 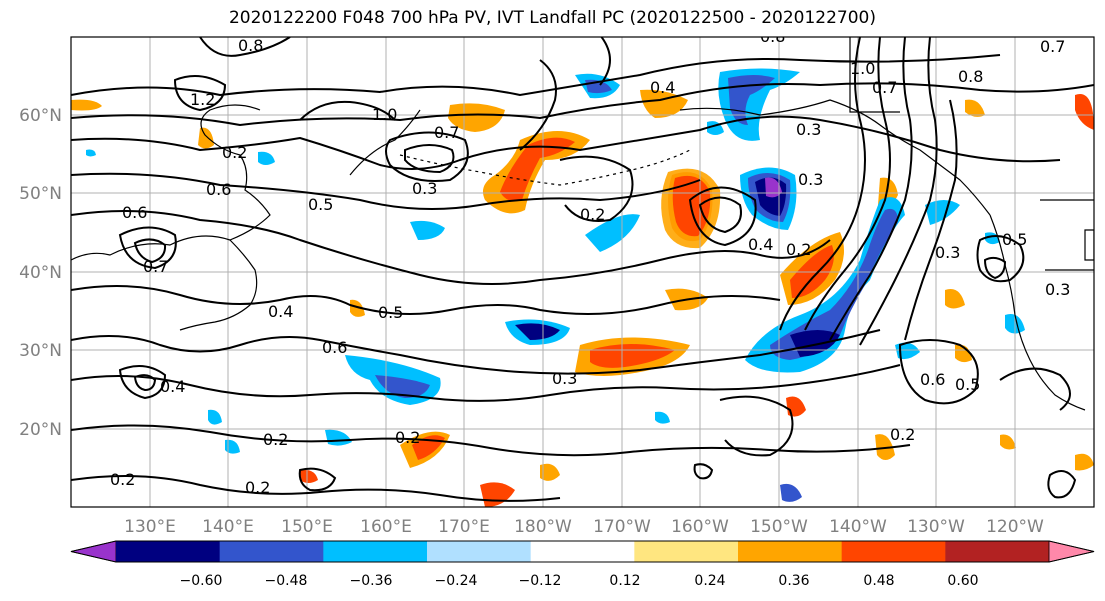 What do you see at coordinates (386, 527) in the screenshot?
I see `lon-label: 160°E` at bounding box center [386, 527].